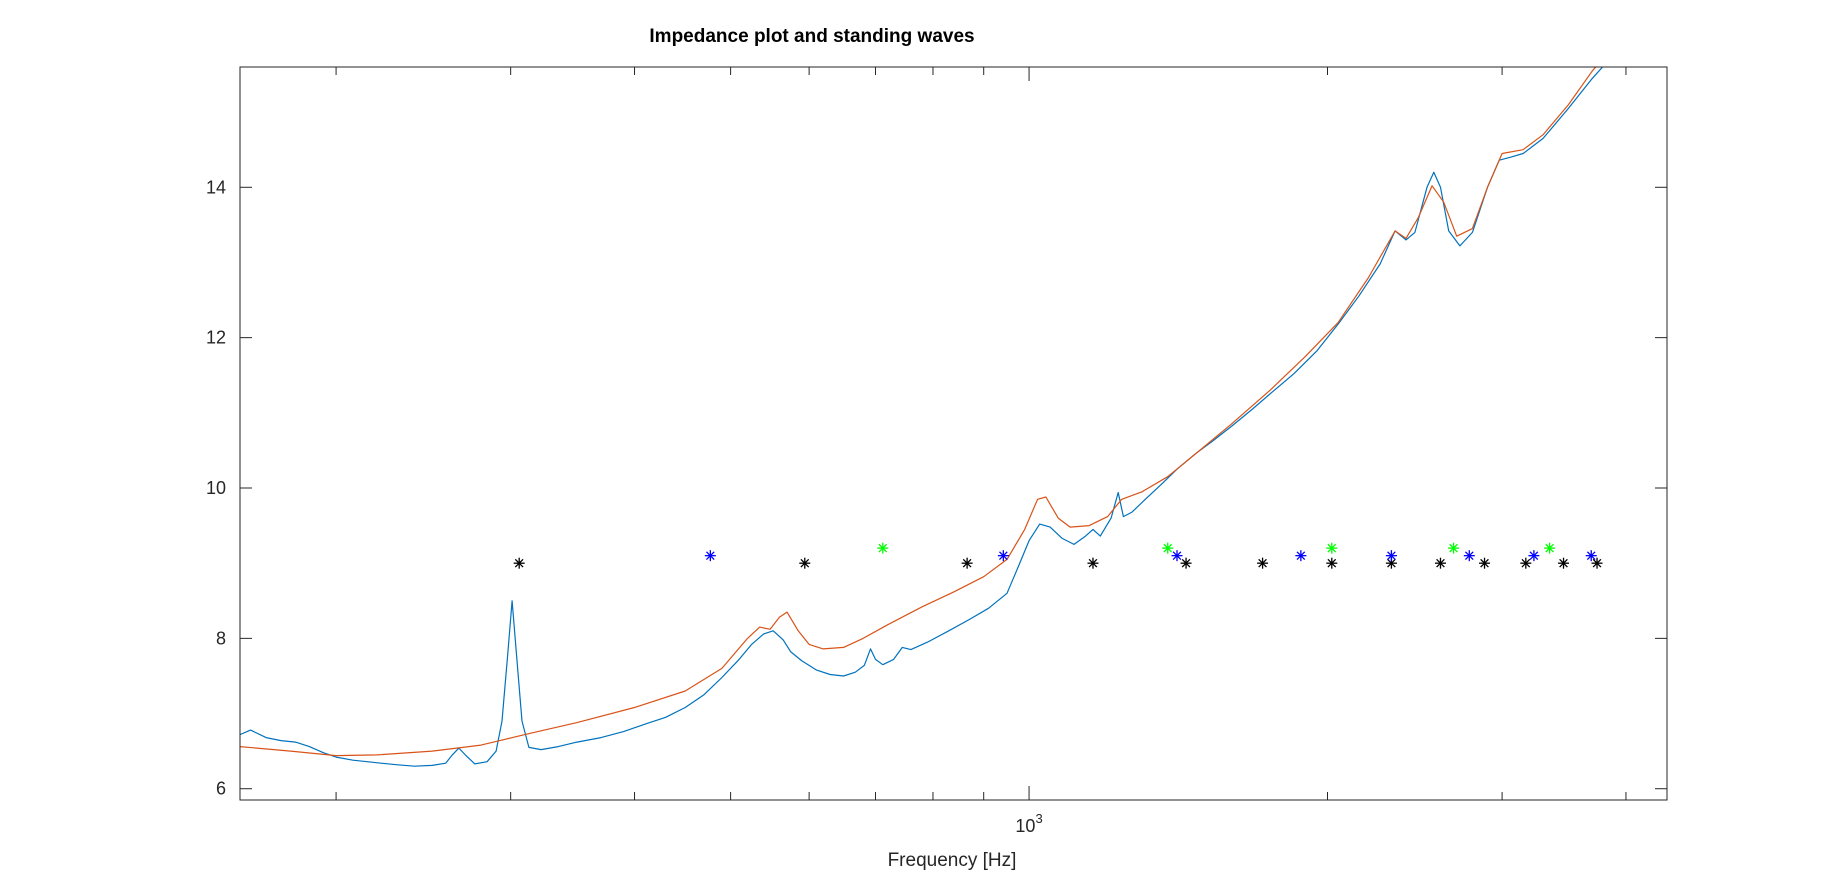  I want to click on x-tick-label: 103, so click(1028, 823).